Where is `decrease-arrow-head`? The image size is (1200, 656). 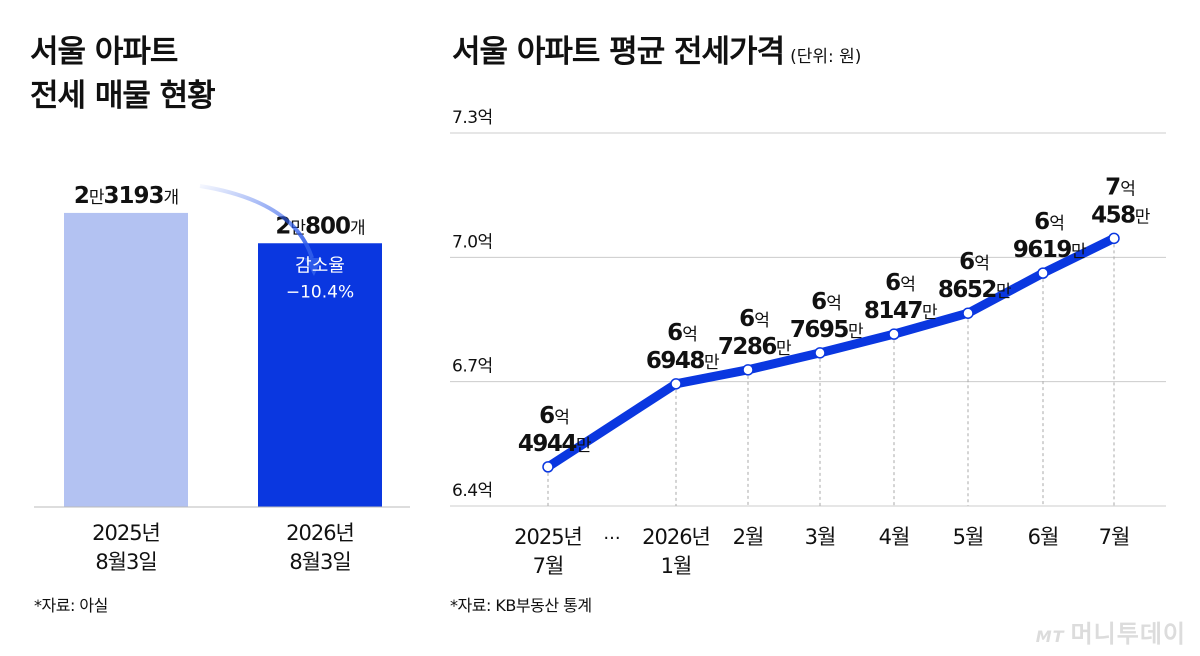
decrease-arrow-head is located at coordinates (313, 267).